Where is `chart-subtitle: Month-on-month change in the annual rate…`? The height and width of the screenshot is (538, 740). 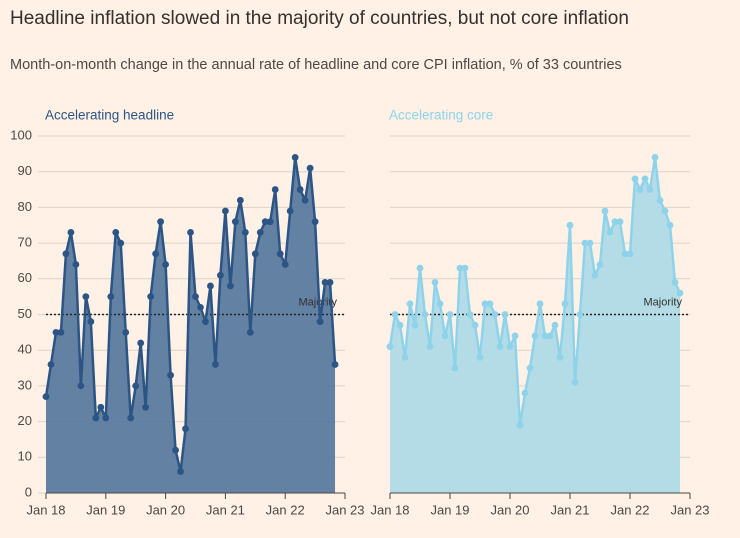
chart-subtitle: Month-on-month change in the annual rate… is located at coordinates (316, 65).